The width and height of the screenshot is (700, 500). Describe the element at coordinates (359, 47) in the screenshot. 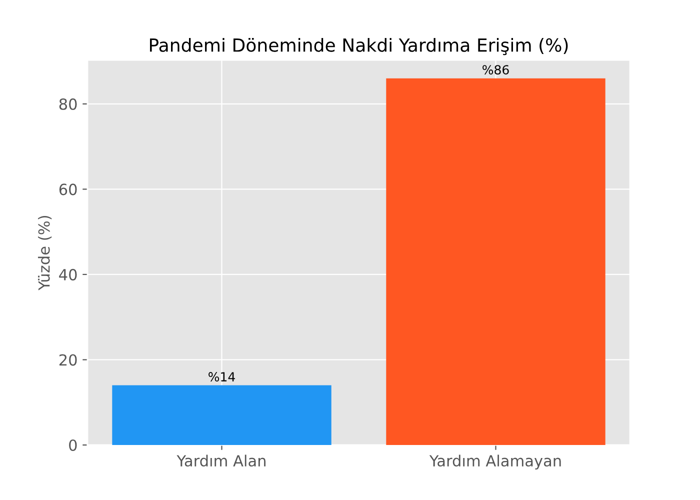

I see `chart-title: Pandemi Döneminde Nakdi Yardıma Erişim (%)` at that location.